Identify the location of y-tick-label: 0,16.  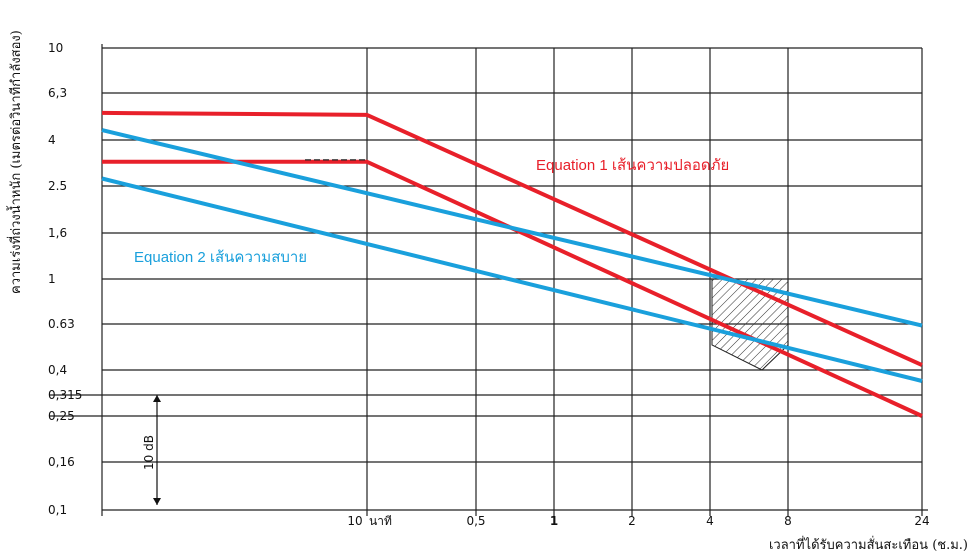
(61, 462).